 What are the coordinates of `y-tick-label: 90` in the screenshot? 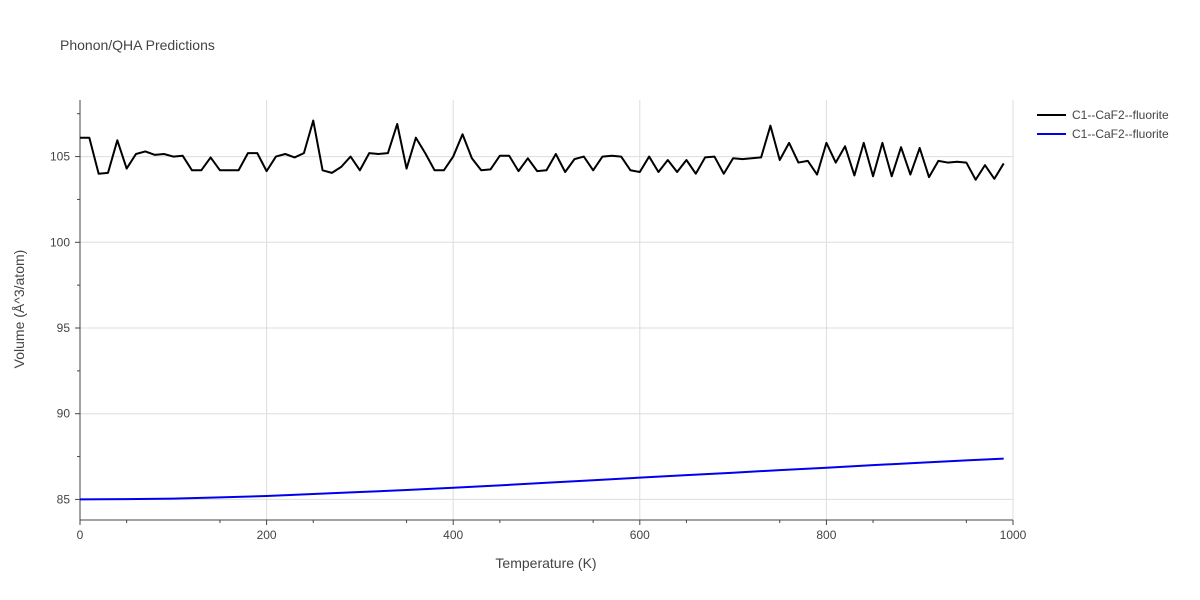 It's located at (64, 414).